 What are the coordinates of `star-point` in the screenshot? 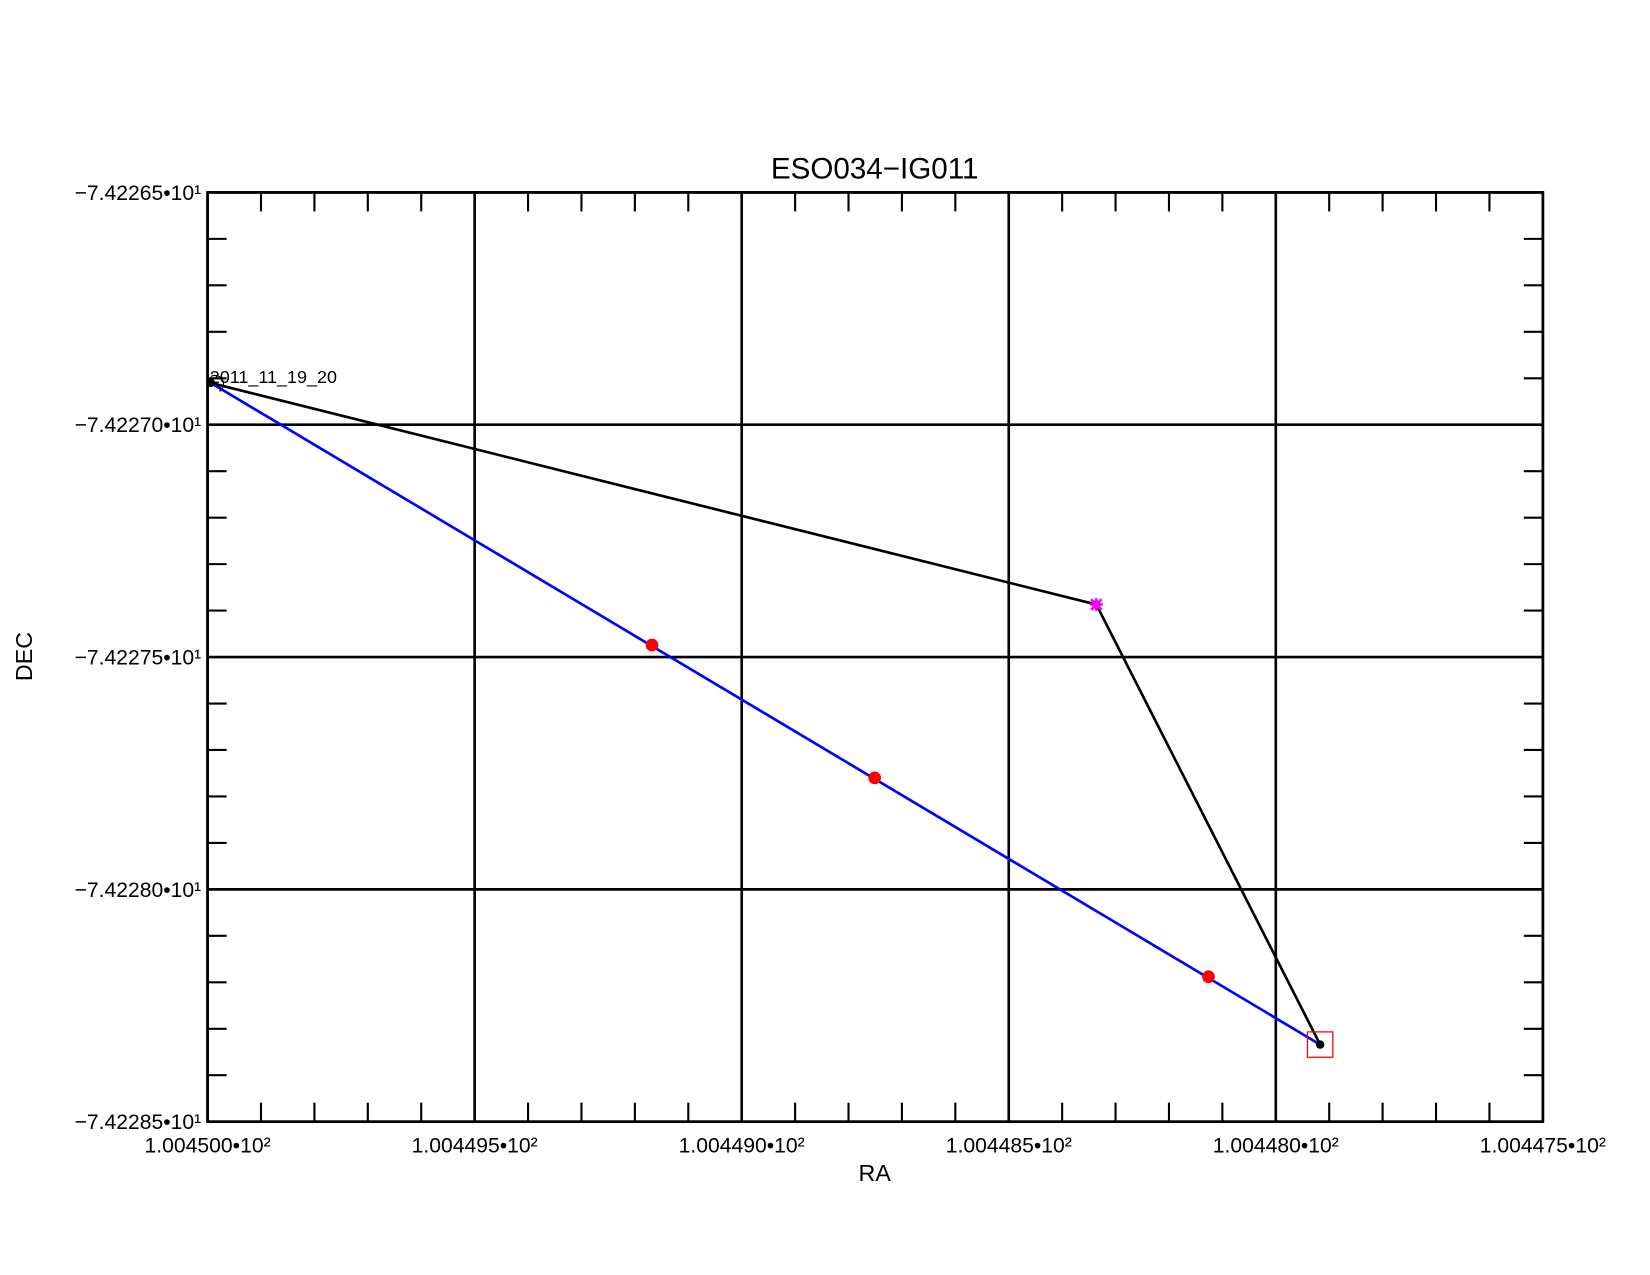 It's located at (1096, 604).